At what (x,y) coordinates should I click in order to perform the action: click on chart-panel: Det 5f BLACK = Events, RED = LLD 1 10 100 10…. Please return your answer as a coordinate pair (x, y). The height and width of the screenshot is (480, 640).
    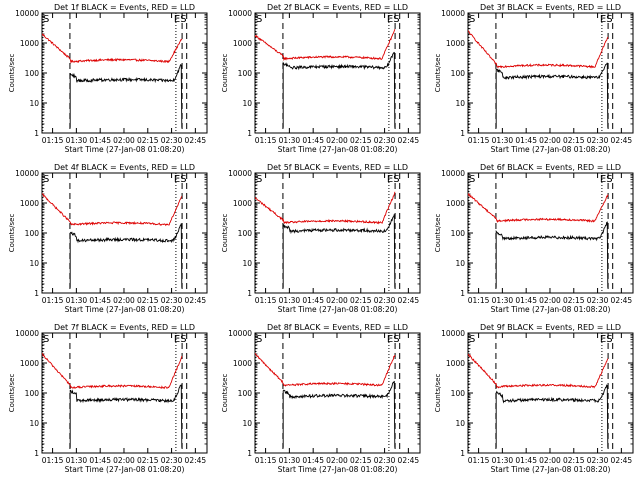
    Looking at the image, I should click on (321, 238).